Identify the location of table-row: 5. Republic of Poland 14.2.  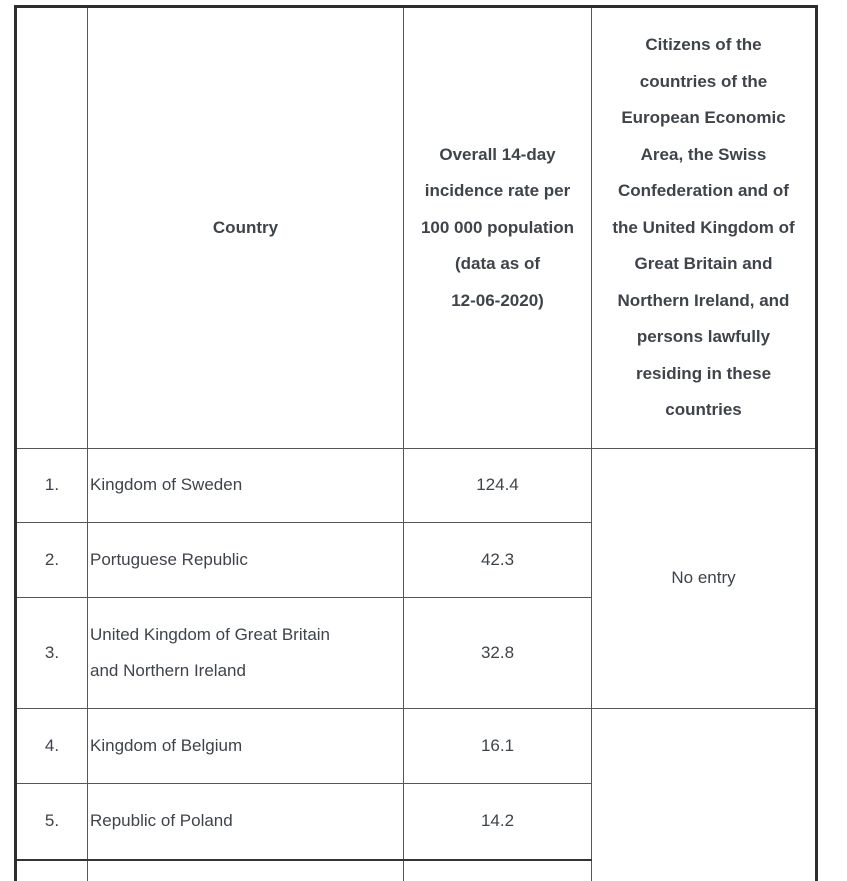
(416, 822).